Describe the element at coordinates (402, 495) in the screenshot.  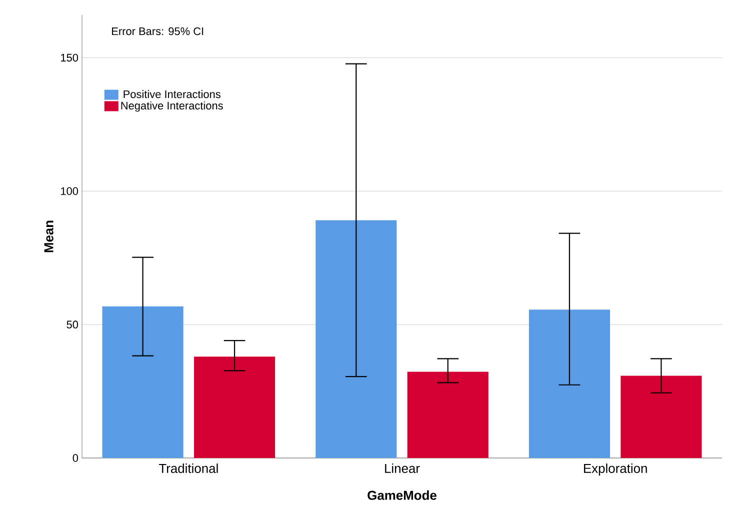
I see `x-axis-title: GameMode` at that location.